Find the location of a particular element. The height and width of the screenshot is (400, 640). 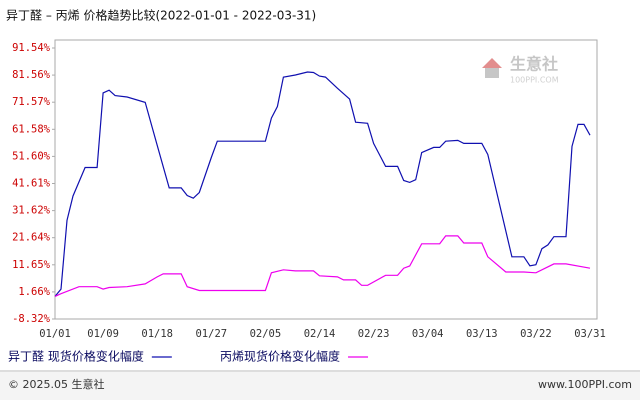

x-tick-label: 02/05 is located at coordinates (266, 334).